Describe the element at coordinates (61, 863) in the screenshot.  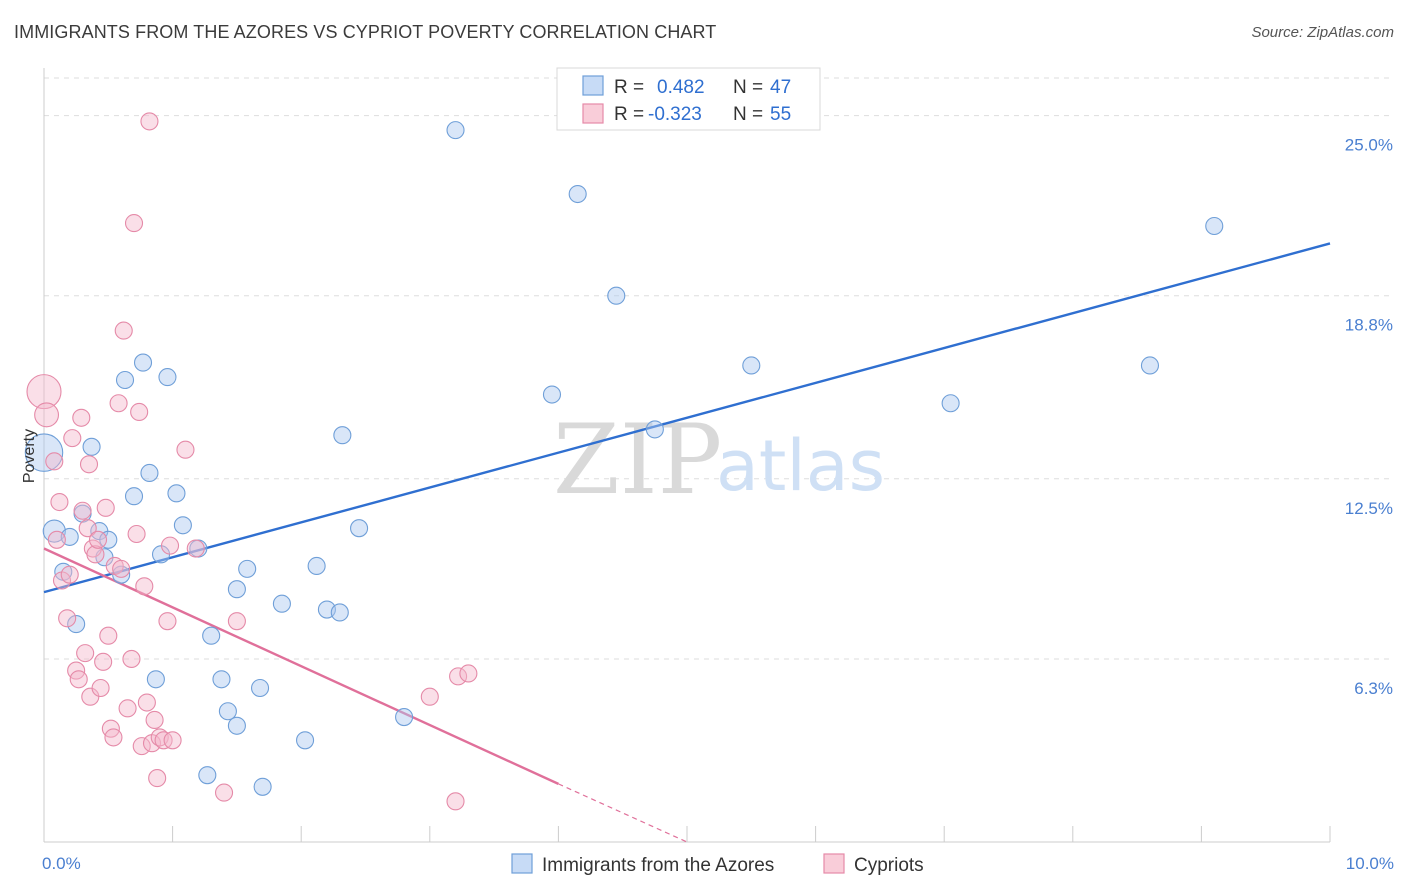
I see `x-tick-label-0: 0.0%` at that location.